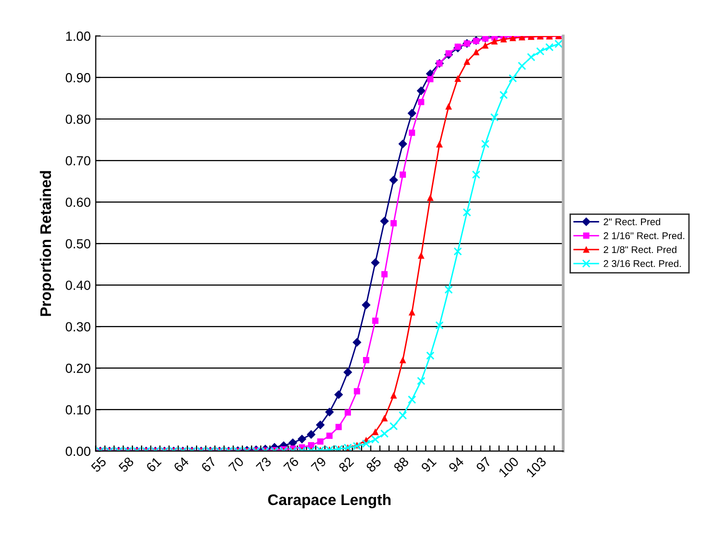 This screenshot has height=537, width=704. What do you see at coordinates (318, 464) in the screenshot?
I see `x-tick-label: 79` at bounding box center [318, 464].